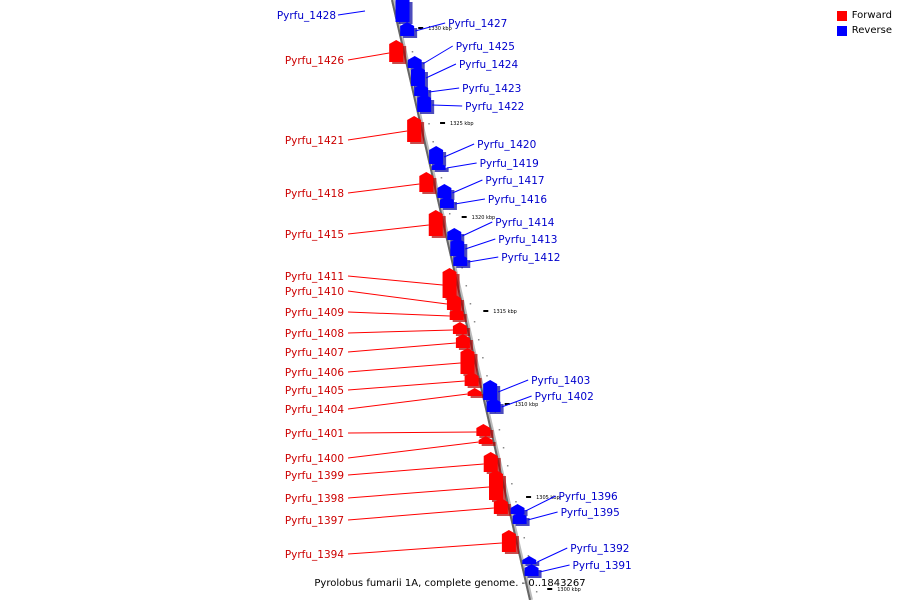 The image size is (900, 600). I want to click on reverse-gene-label: Pyrfu_1424, so click(489, 65).